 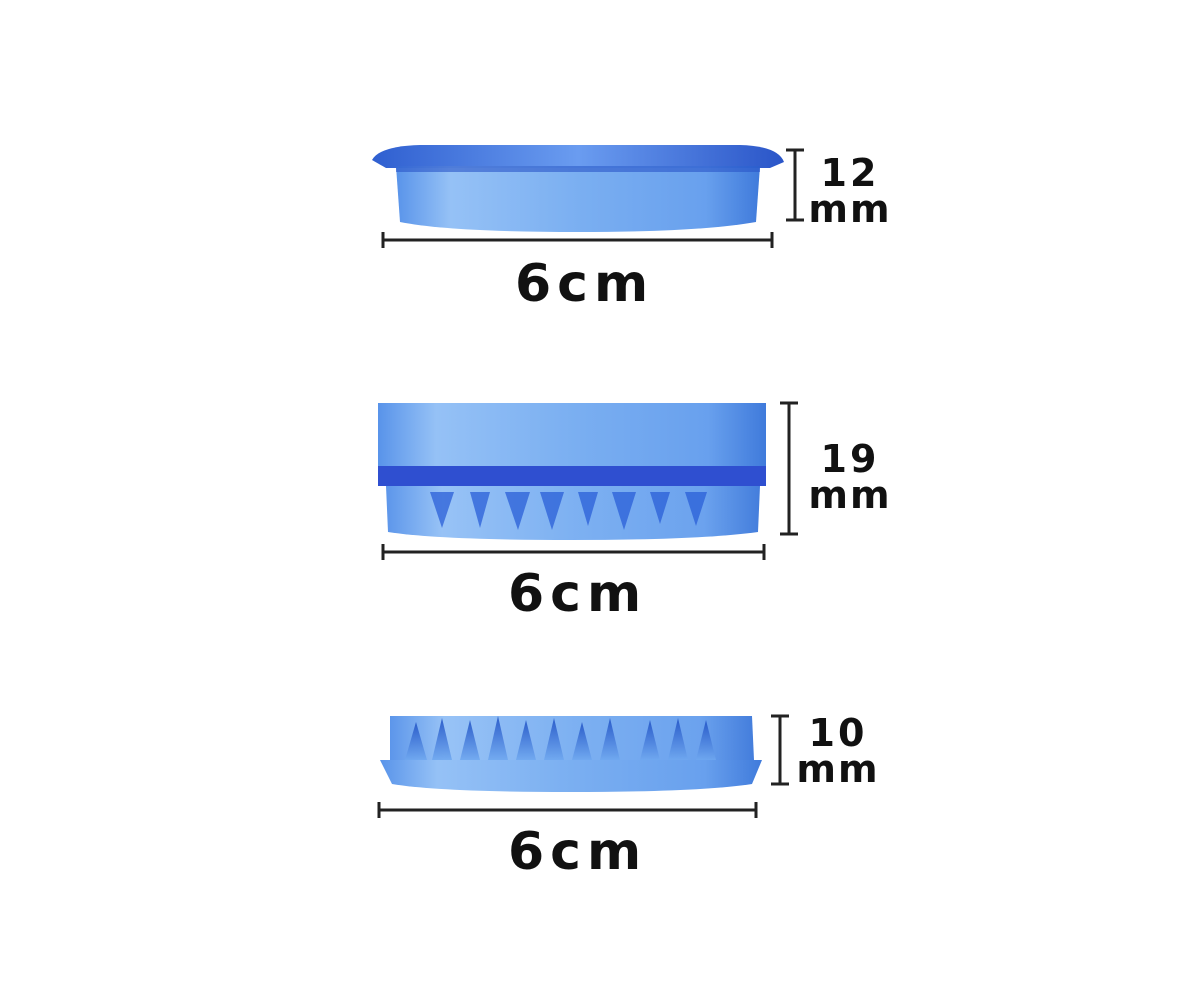 I want to click on lid-rim, so click(x=578, y=156).